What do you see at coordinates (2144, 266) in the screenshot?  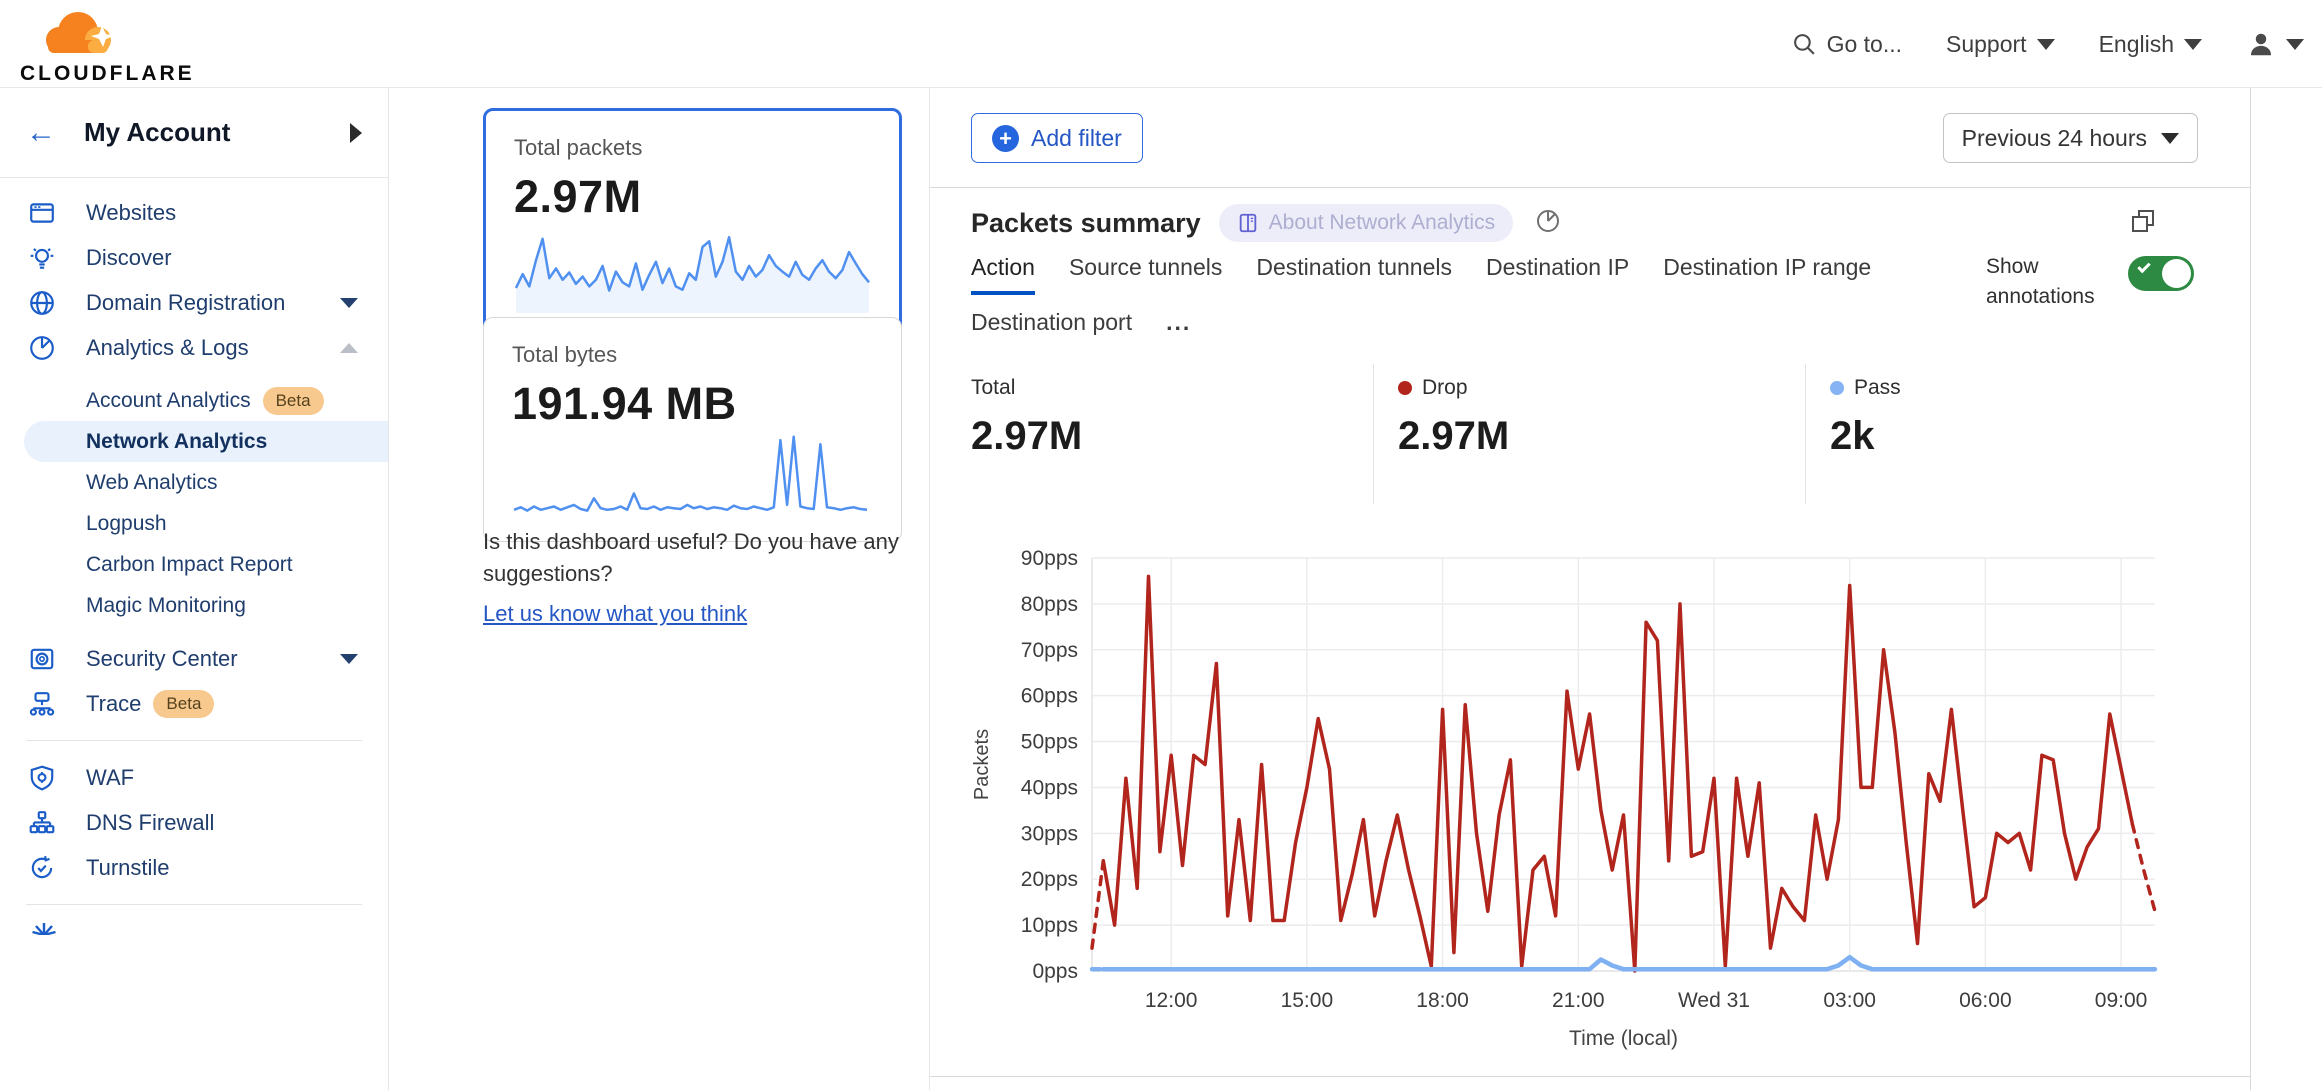 I see `check-icon` at bounding box center [2144, 266].